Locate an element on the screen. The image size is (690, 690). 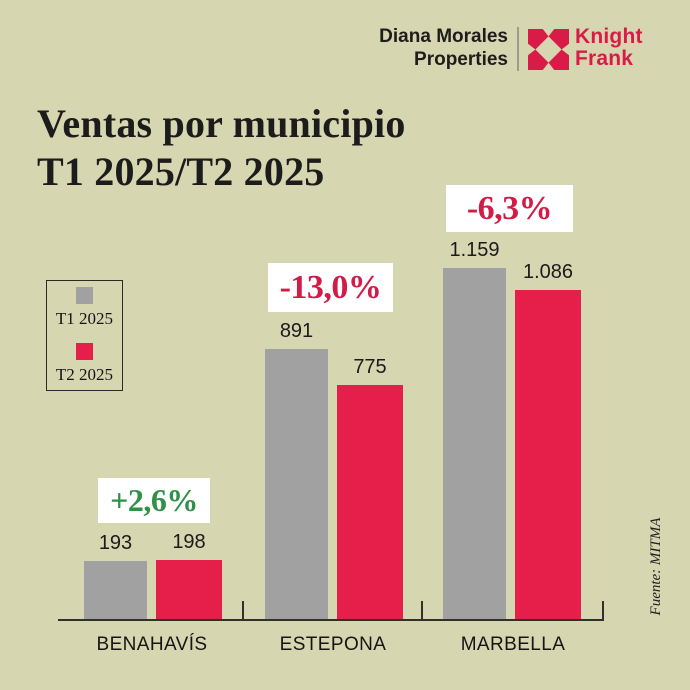
bar-estepona-t2: 775 is located at coordinates (370, 488).